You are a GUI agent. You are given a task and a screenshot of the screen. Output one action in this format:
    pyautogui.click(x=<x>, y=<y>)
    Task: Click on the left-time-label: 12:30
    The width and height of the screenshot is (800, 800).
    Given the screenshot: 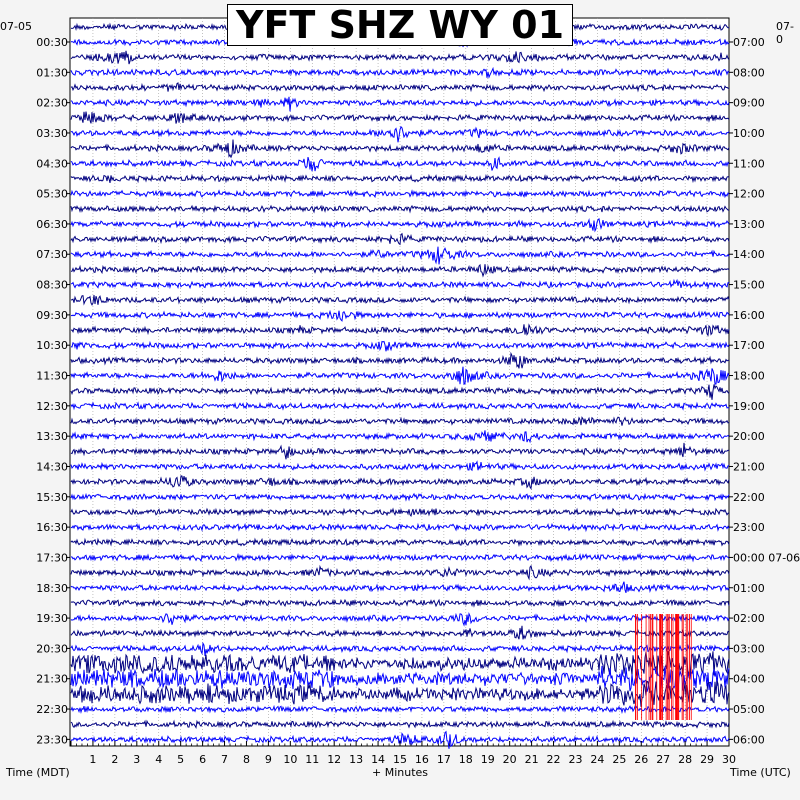 What is the action you would take?
    pyautogui.click(x=52, y=406)
    